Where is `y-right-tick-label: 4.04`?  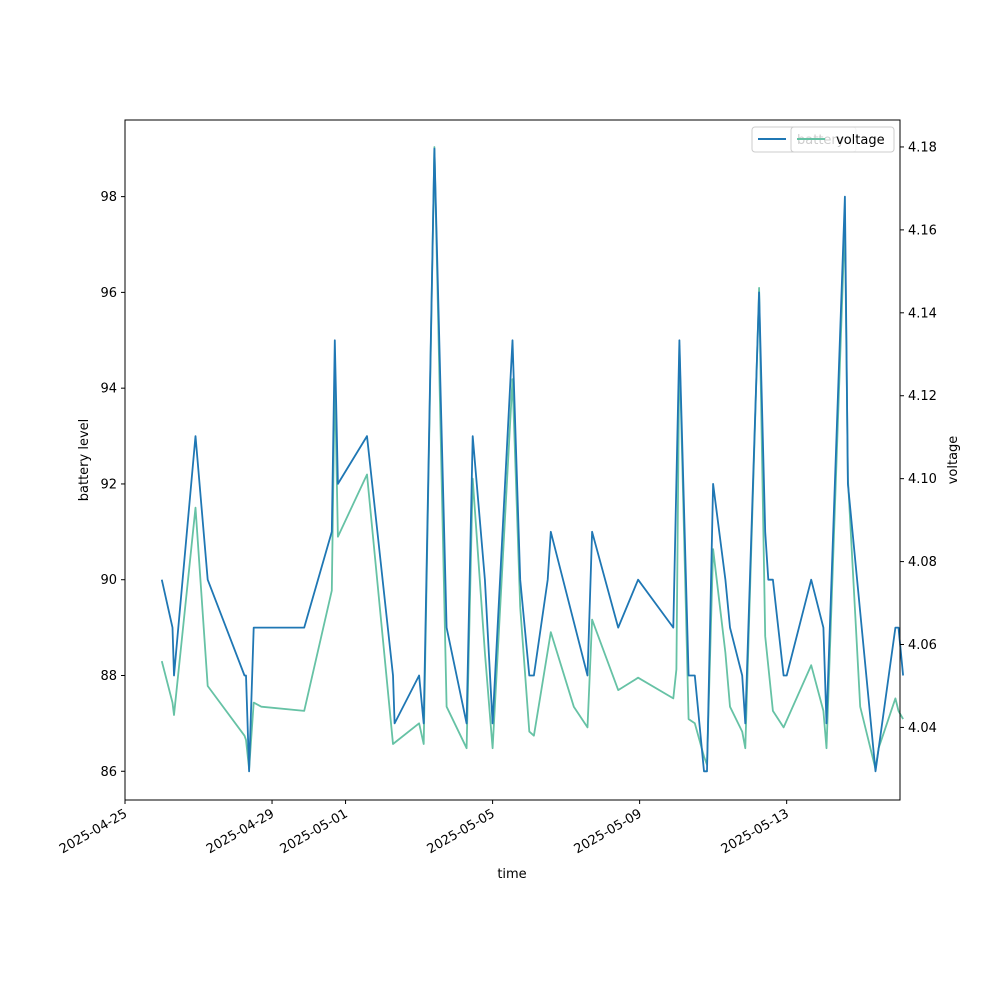
y-right-tick-label: 4.04 is located at coordinates (922, 728).